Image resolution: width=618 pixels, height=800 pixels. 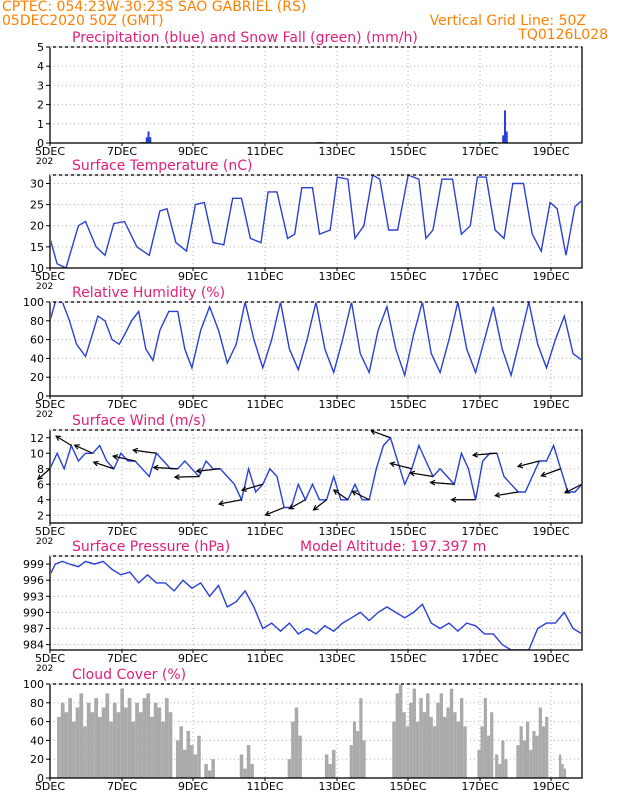 What do you see at coordinates (37, 358) in the screenshot?
I see `y-tick-label: 40` at bounding box center [37, 358].